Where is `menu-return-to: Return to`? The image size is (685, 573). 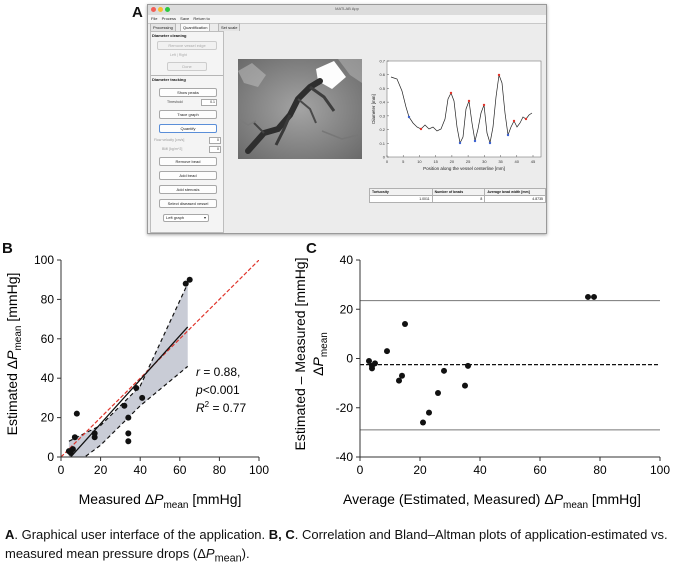
menu-return-to: Return to is located at coordinates (201, 18).